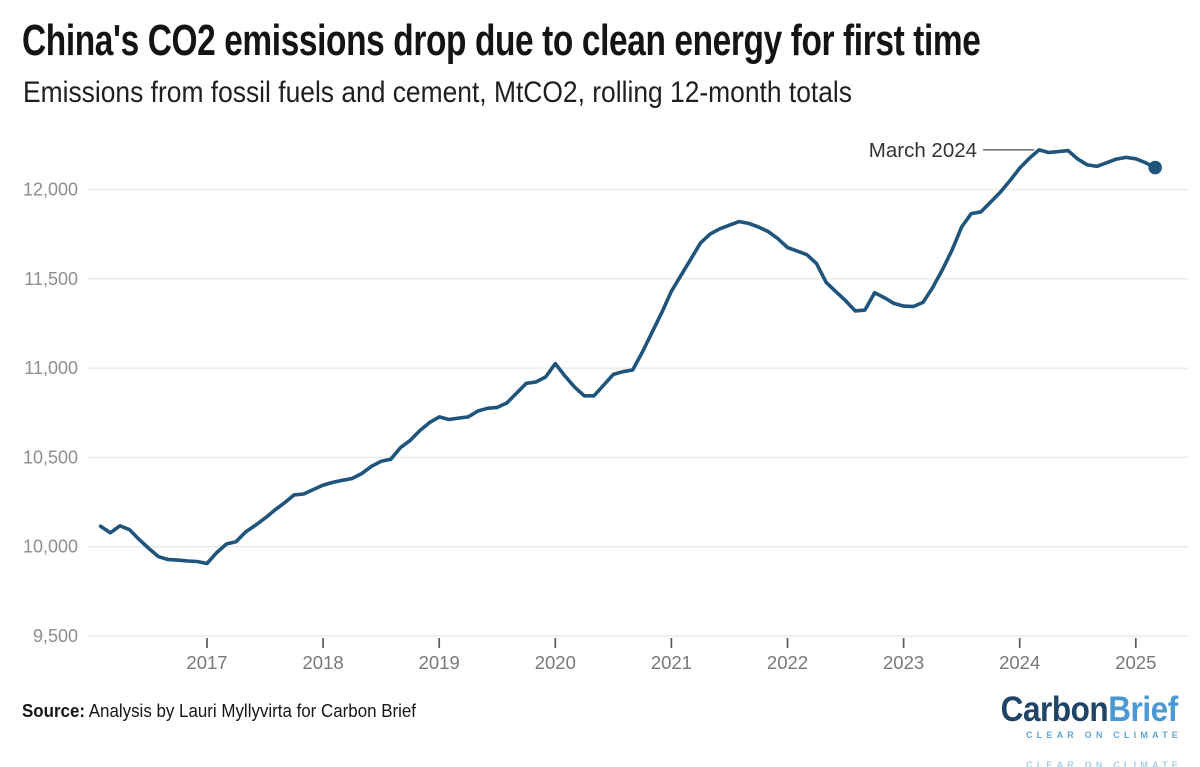 The image size is (1200, 767). Describe the element at coordinates (787, 662) in the screenshot. I see `x-tick-label-2022: 2022` at that location.